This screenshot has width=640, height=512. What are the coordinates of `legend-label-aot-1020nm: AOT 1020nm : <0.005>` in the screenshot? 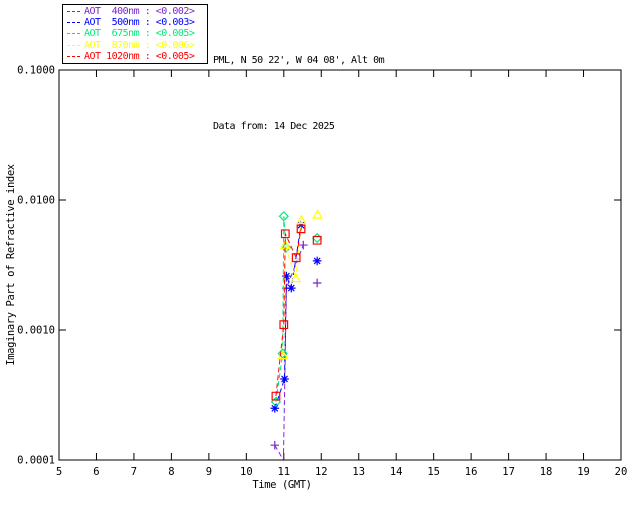 It's located at (139, 56).